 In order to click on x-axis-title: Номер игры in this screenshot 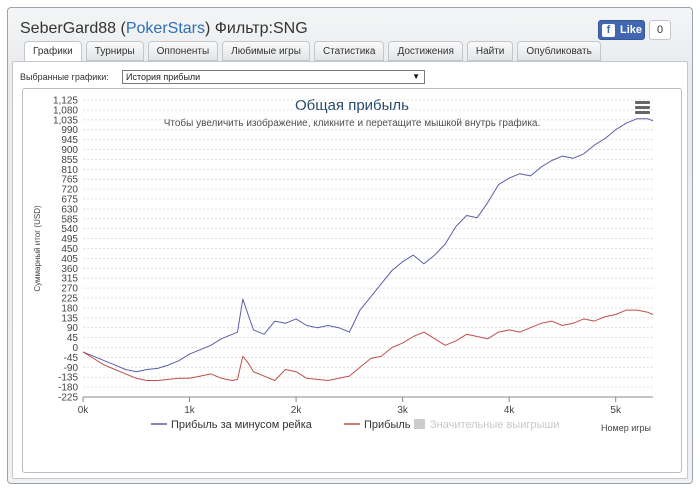, I will do `click(626, 428)`.